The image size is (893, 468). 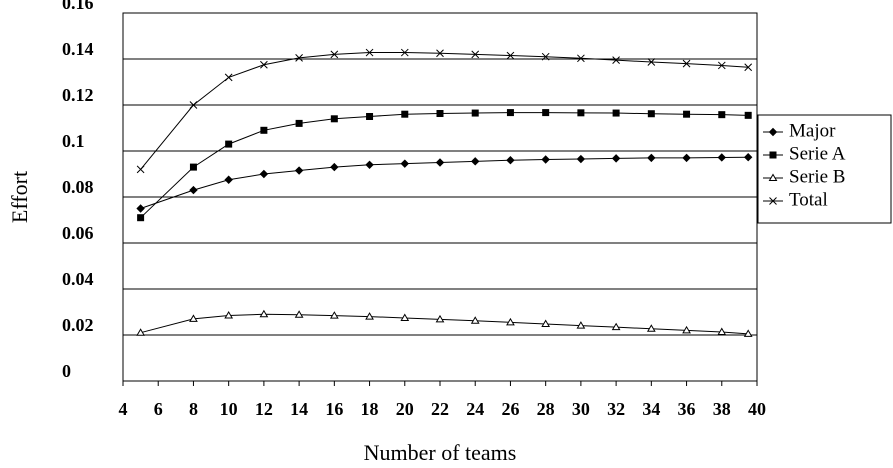 I want to click on x-tick-label: 6, so click(x=158, y=409).